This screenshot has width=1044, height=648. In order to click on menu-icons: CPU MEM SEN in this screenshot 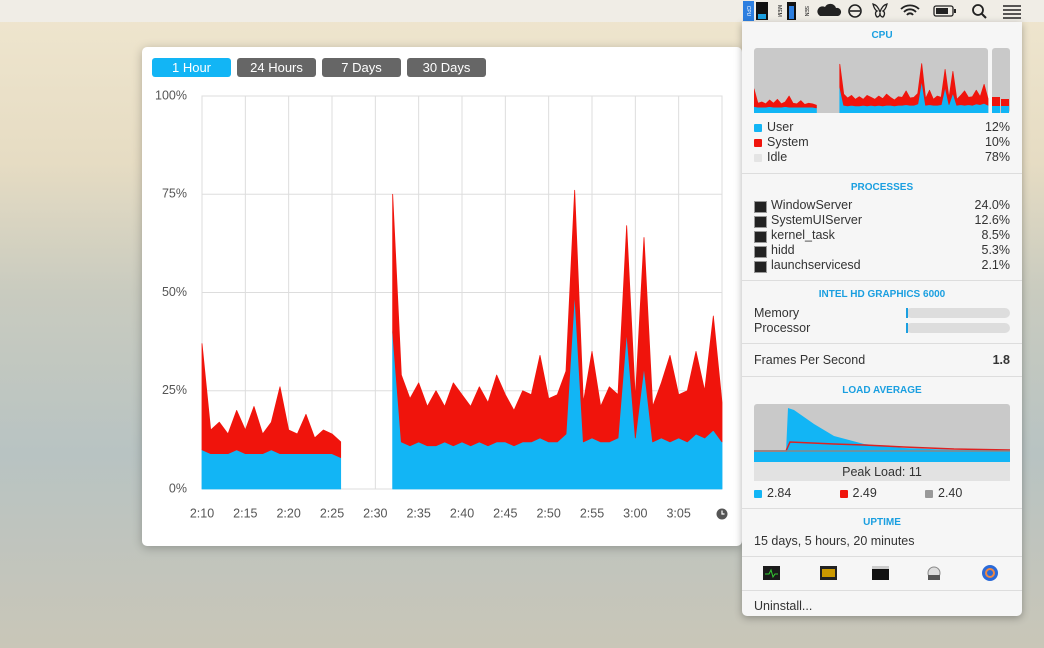, I will do `click(882, 11)`.